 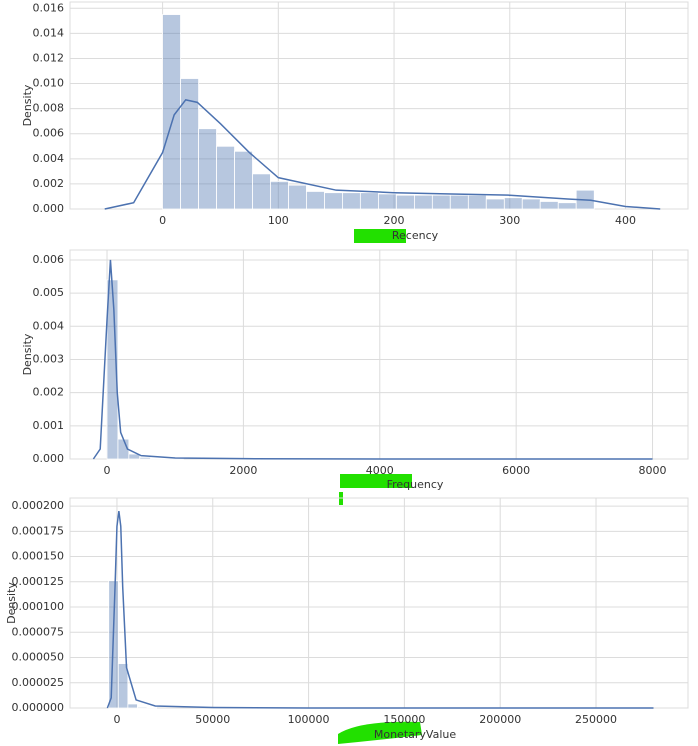 What do you see at coordinates (49, 108) in the screenshot?
I see `y-tick-label: 0.008` at bounding box center [49, 108].